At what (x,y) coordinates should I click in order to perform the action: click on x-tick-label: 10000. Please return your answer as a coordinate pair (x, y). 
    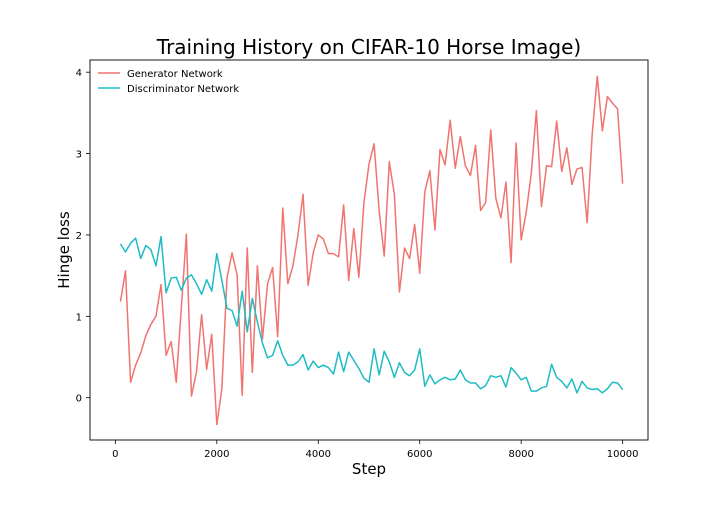
    Looking at the image, I should click on (623, 454).